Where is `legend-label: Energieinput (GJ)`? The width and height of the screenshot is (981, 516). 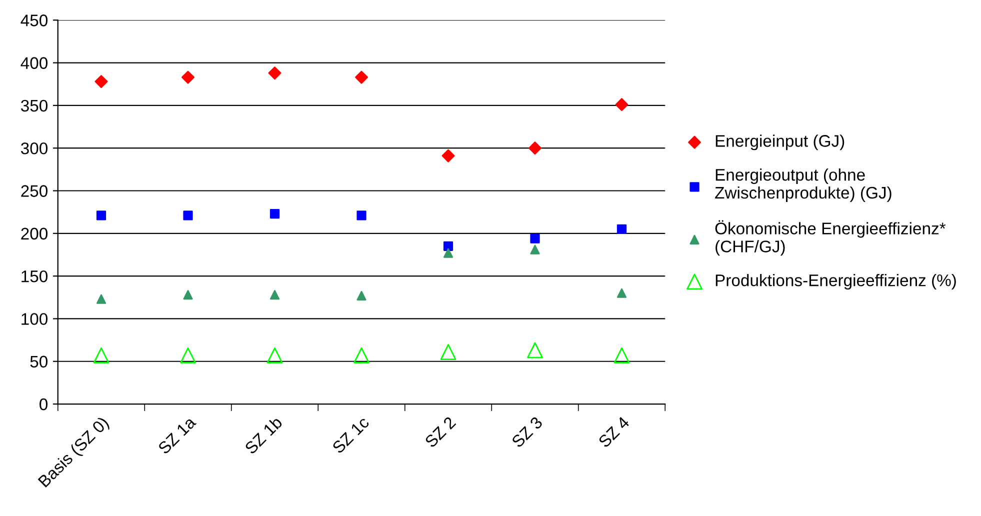
legend-label: Energieinput (GJ) is located at coordinates (780, 142).